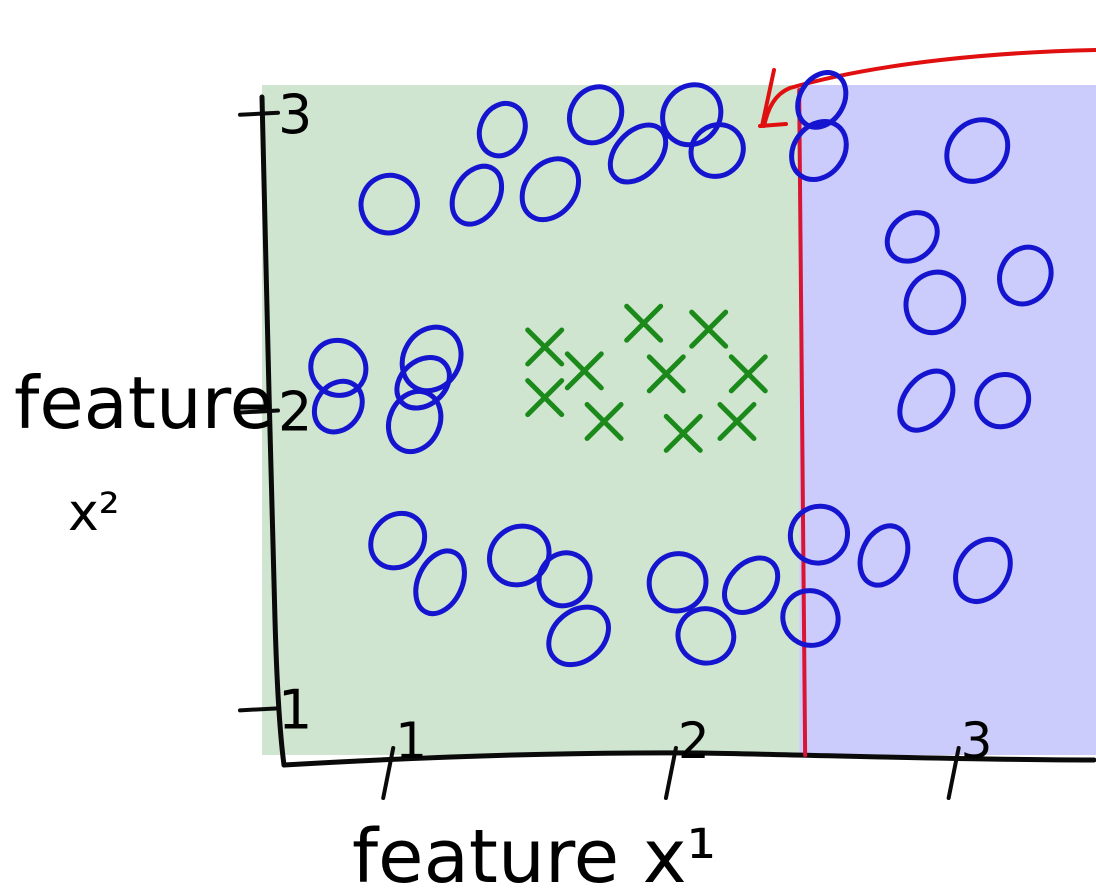 The height and width of the screenshot is (891, 1096). What do you see at coordinates (273, 431) in the screenshot?
I see `y-axis-line` at bounding box center [273, 431].